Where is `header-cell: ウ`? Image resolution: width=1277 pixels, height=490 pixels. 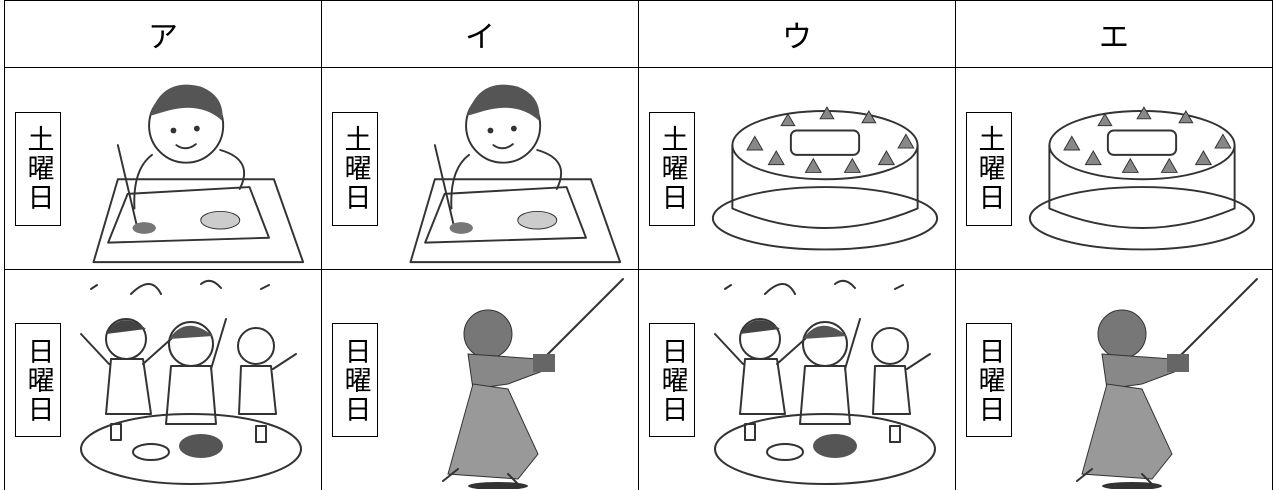
header-cell: ウ is located at coordinates (797, 34).